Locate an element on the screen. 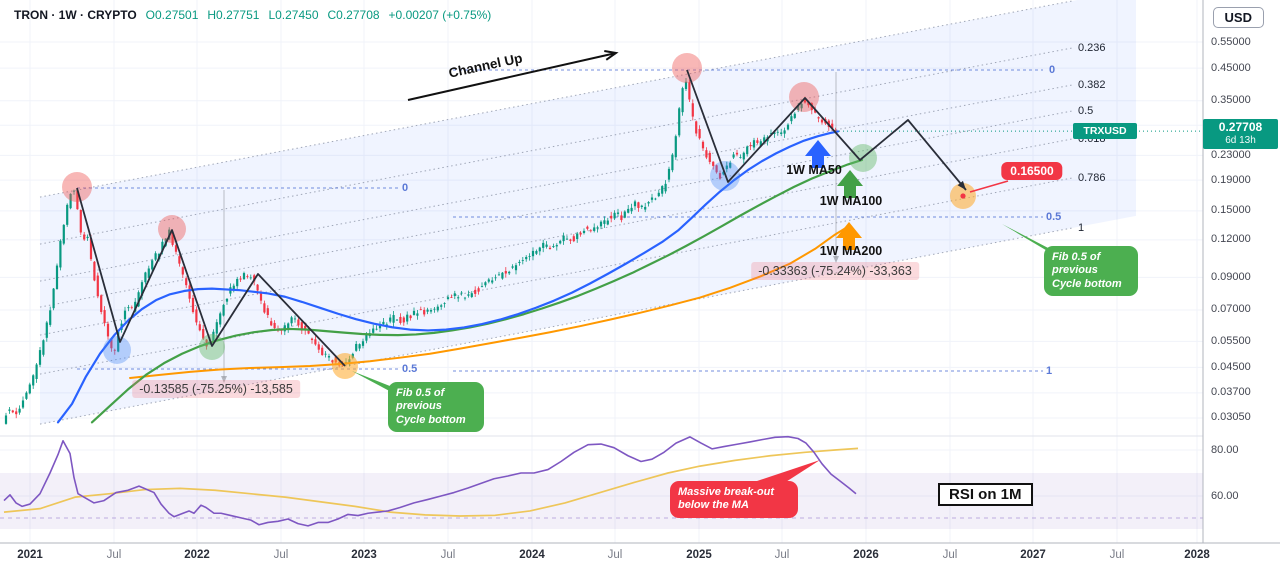 Image resolution: width=1280 pixels, height=564 pixels. price-range-label-2024-2025: -0.33363 (-75.24%) -33,363 is located at coordinates (835, 271).